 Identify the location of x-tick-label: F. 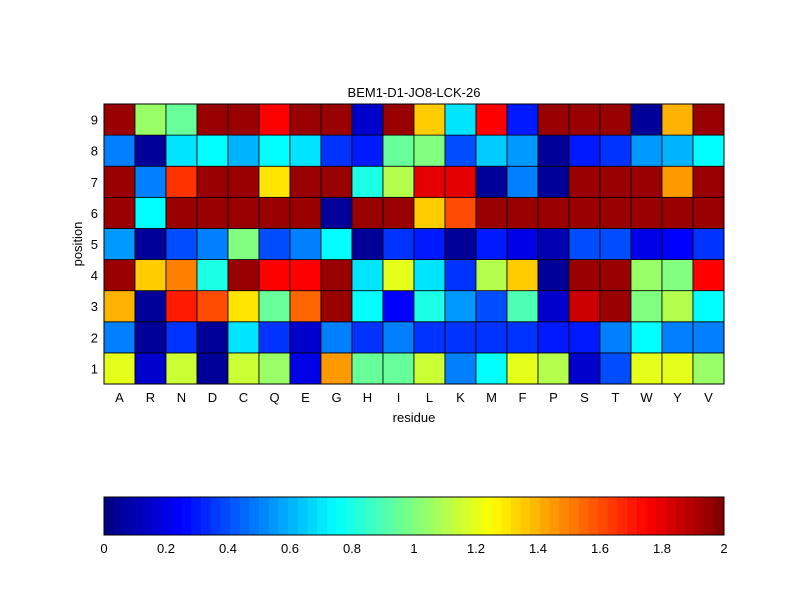
(523, 397).